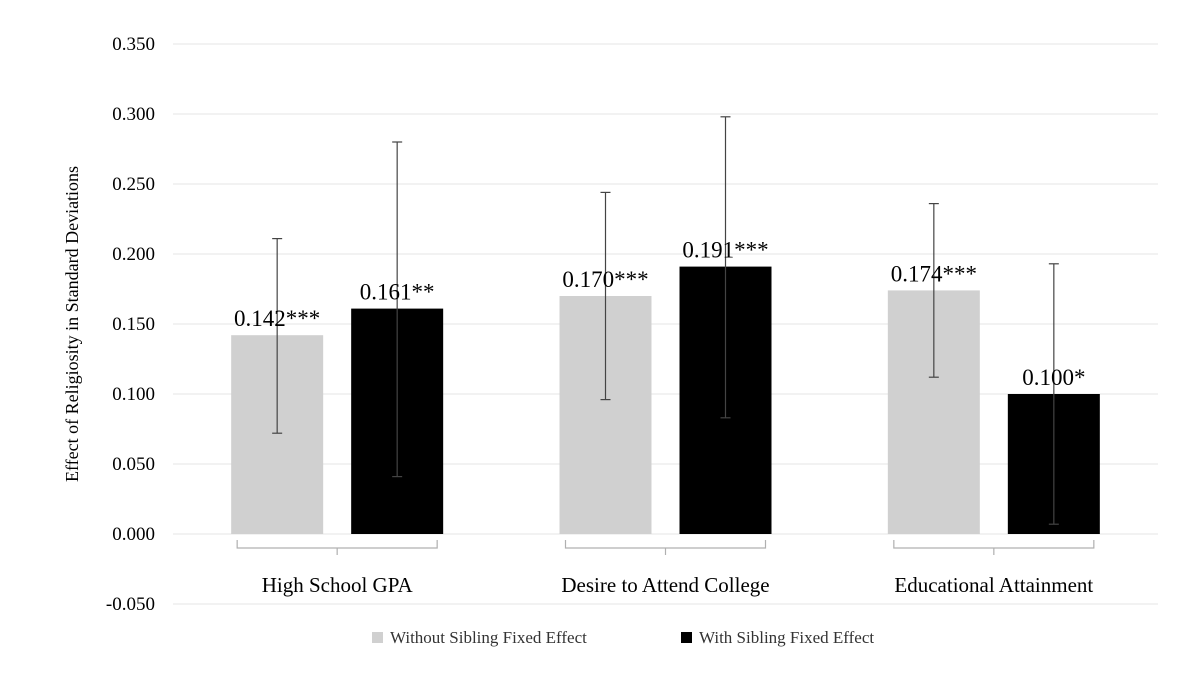 The height and width of the screenshot is (680, 1200). I want to click on data-label: 0.170***, so click(605, 279).